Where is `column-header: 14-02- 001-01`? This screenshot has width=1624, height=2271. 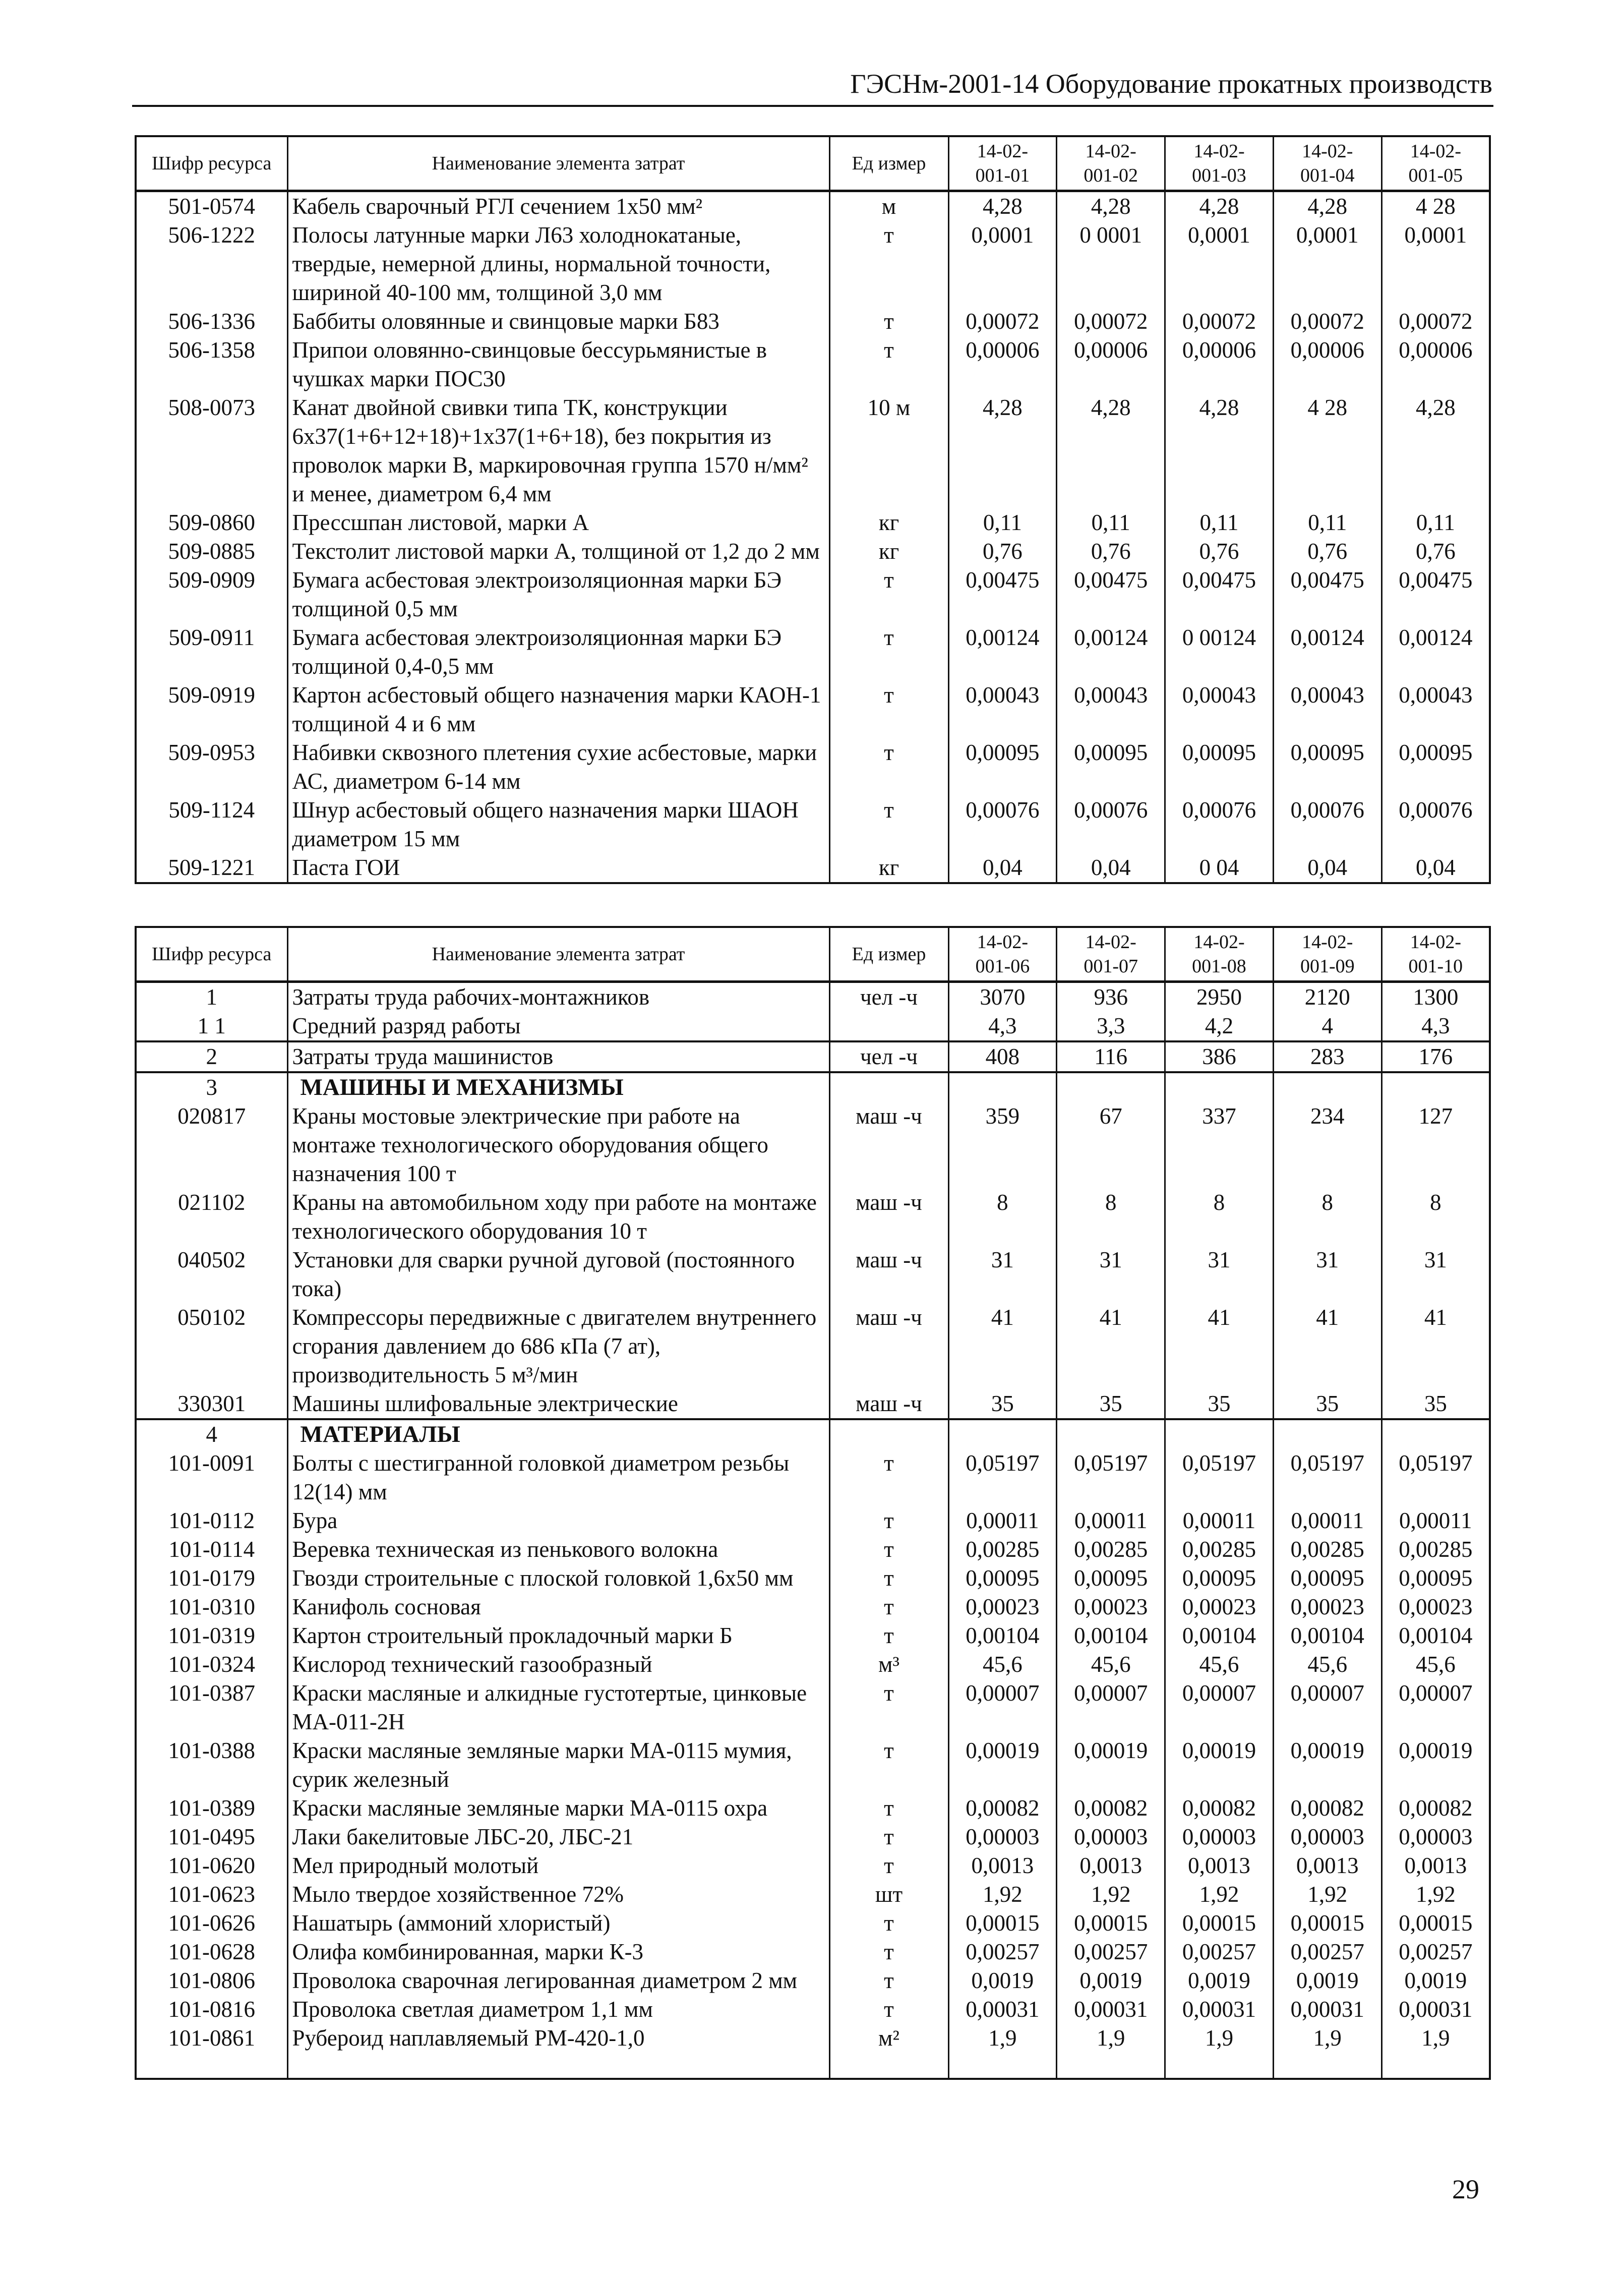
column-header: 14-02- 001-01 is located at coordinates (1002, 163).